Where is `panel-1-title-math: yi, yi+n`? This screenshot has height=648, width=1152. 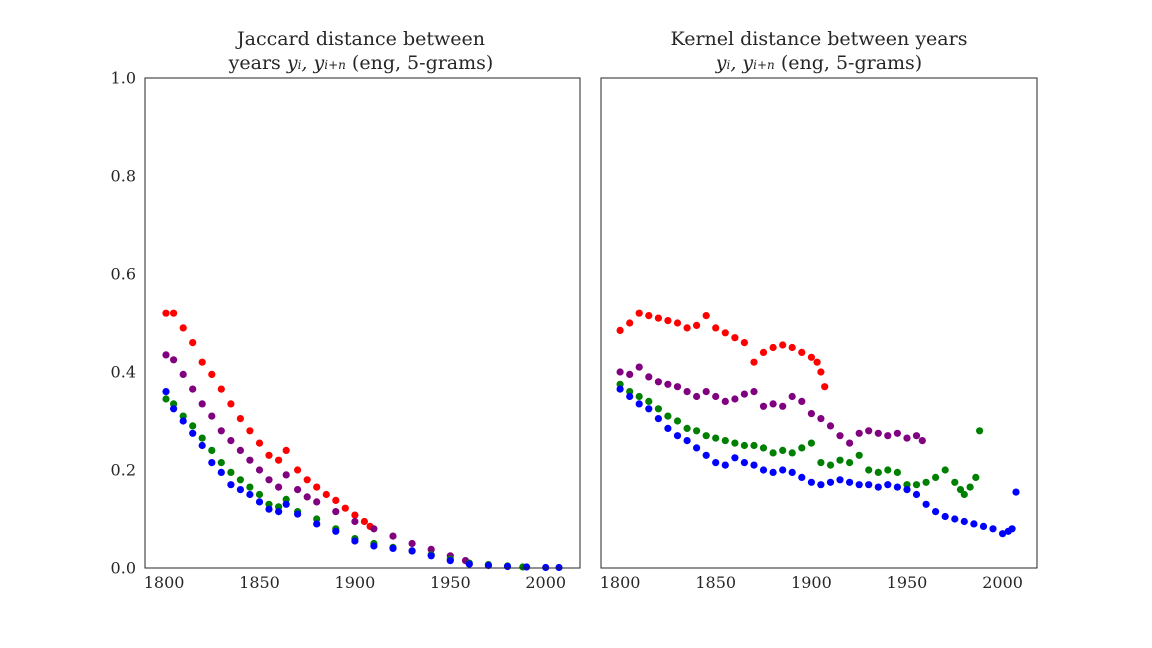
panel-1-title-math: yi, yi+n is located at coordinates (316, 63).